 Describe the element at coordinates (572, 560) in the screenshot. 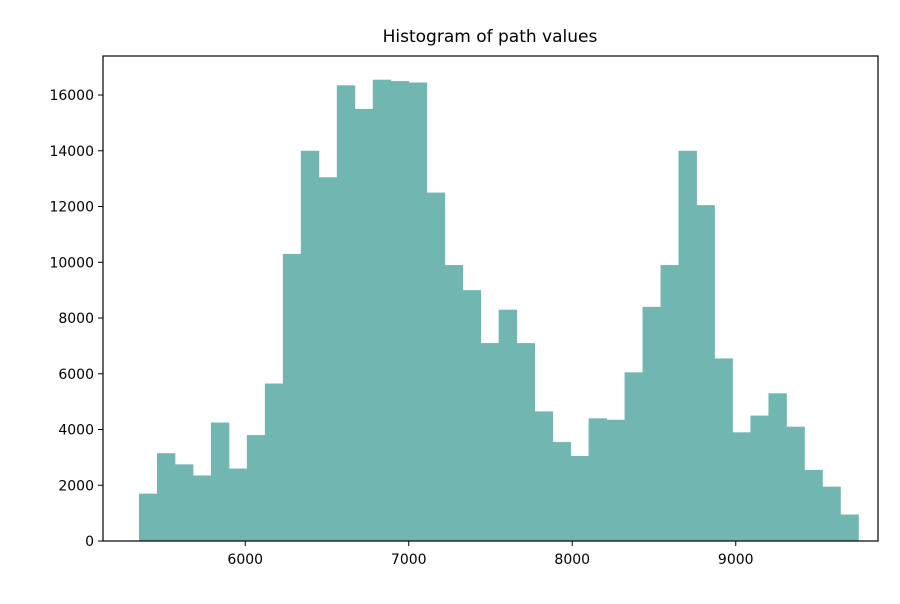

I see `x-tick-label-8000: 8000` at that location.